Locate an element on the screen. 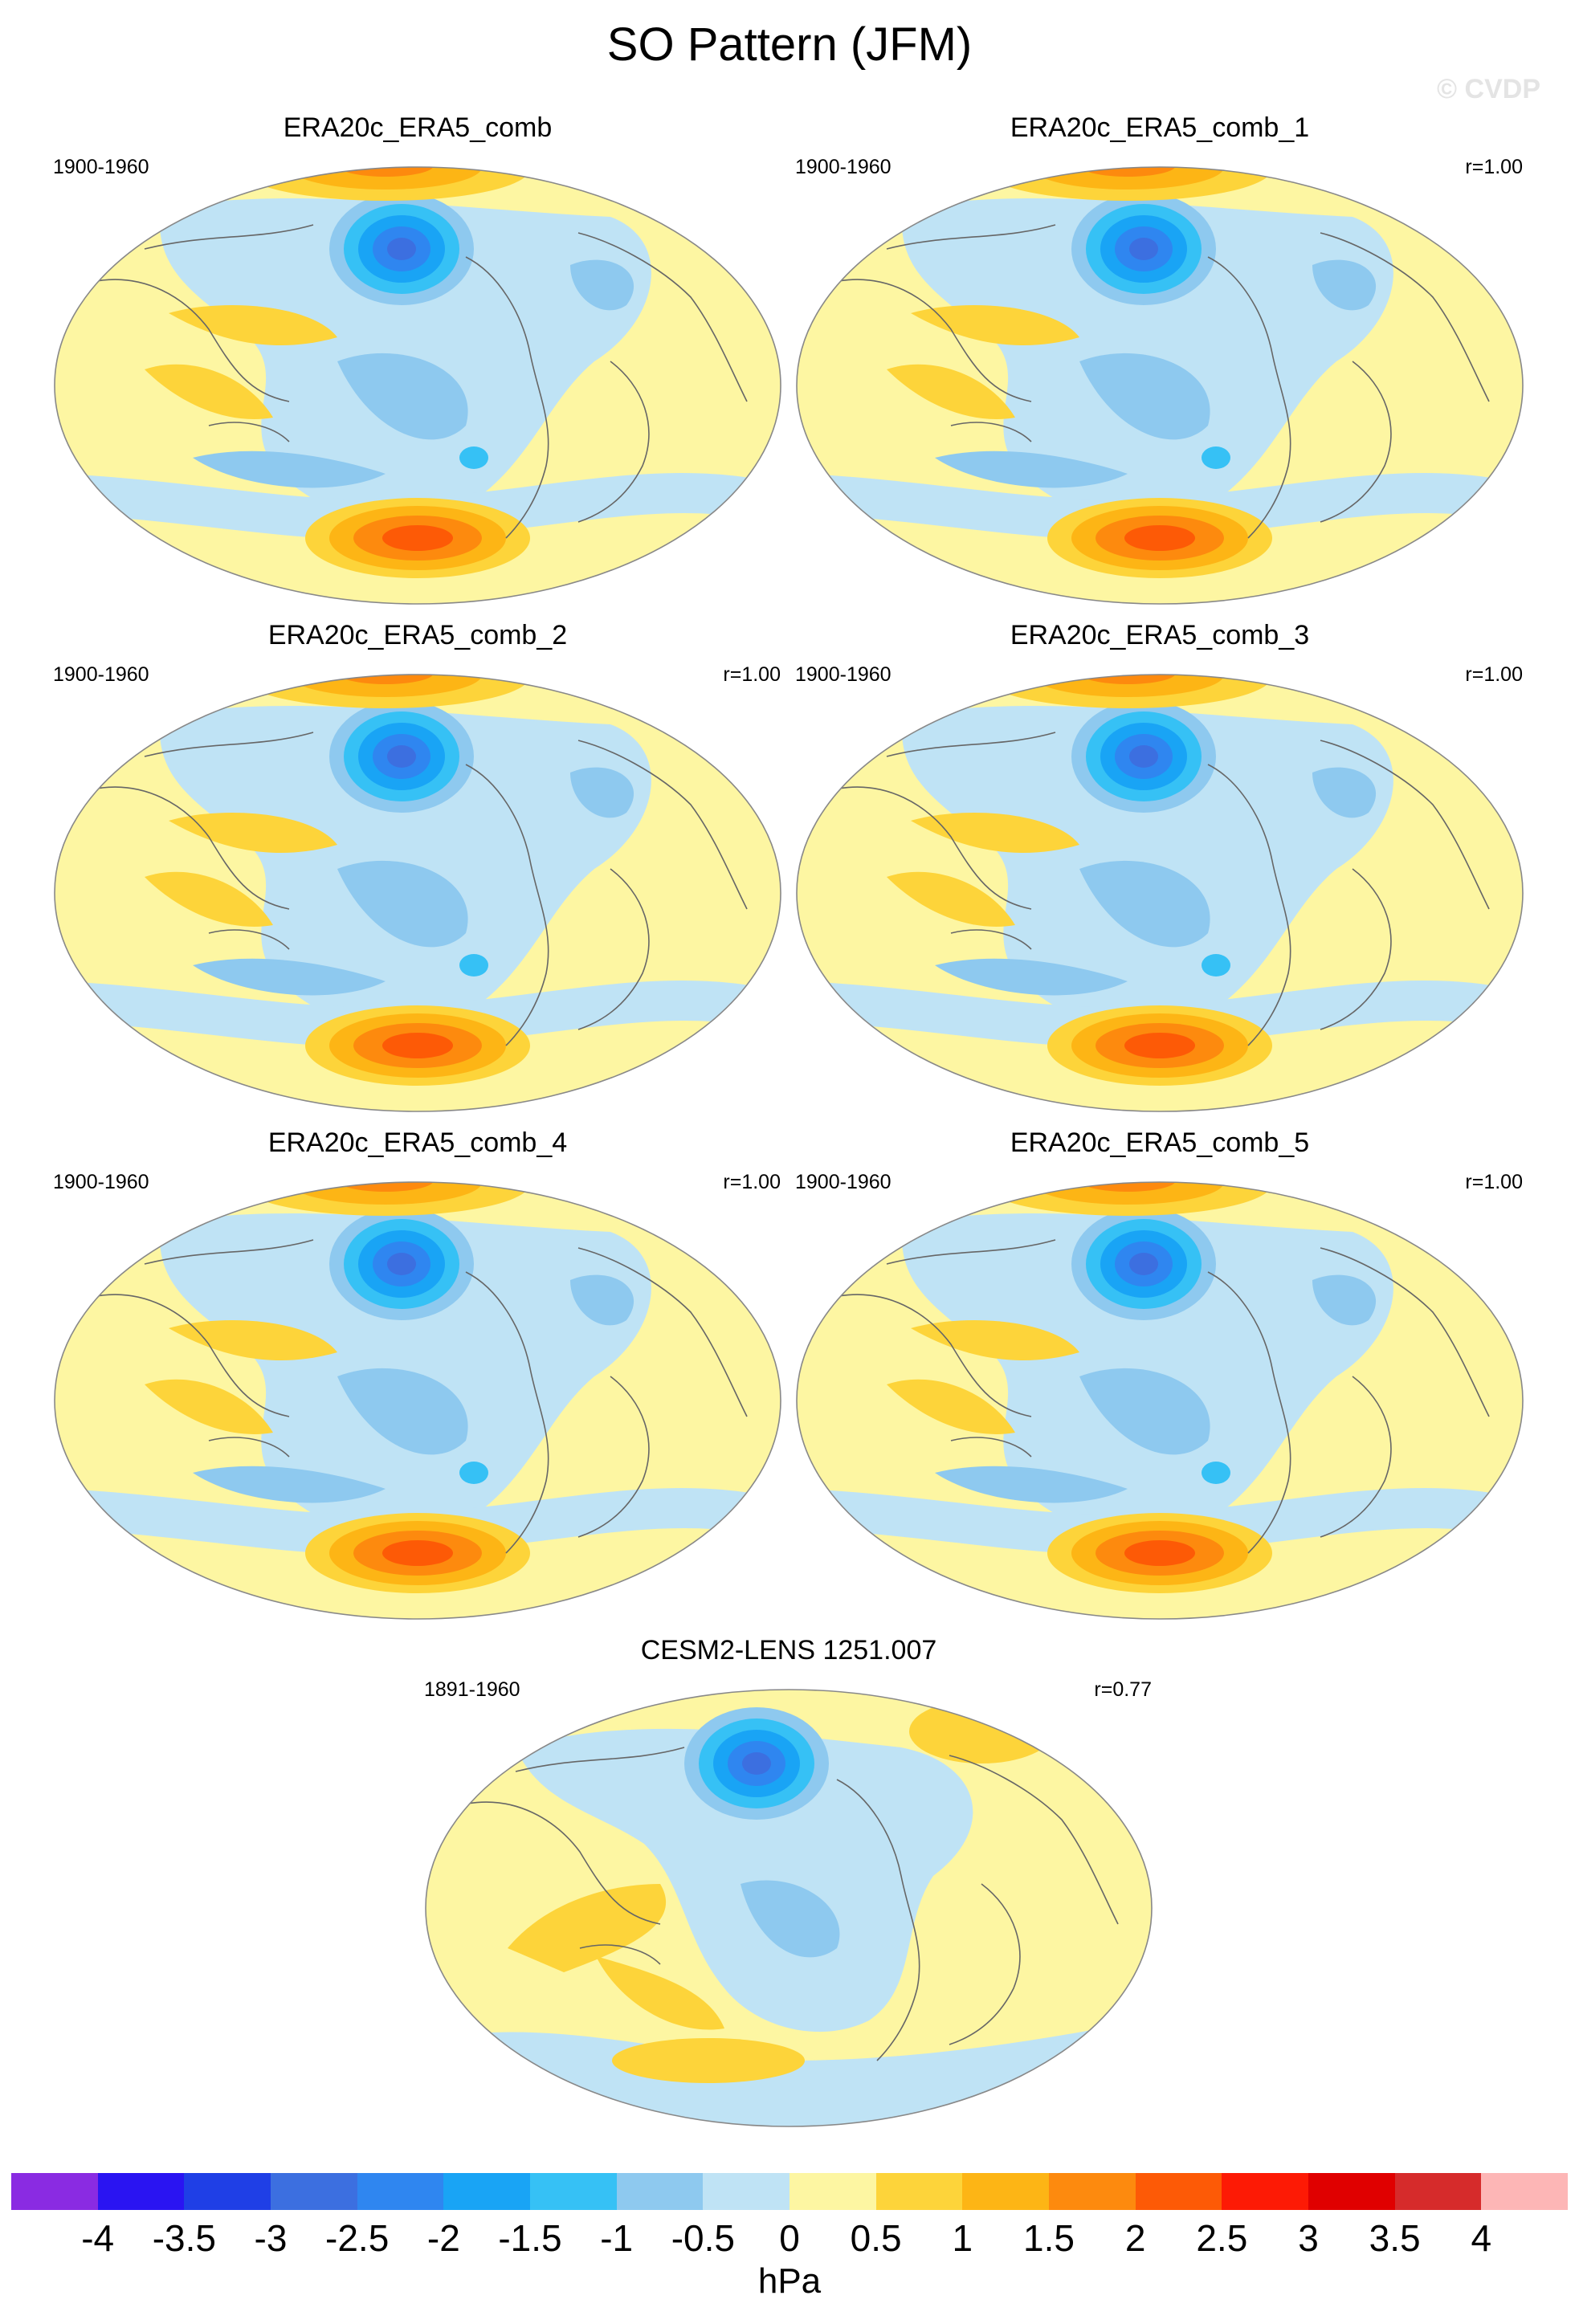 This screenshot has width=1579, height=2324. colorbar-unit: hPa is located at coordinates (789, 2281).